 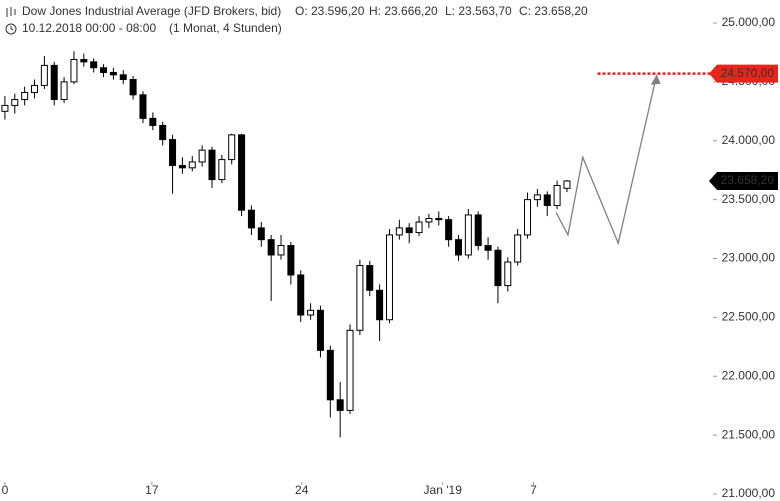 What do you see at coordinates (749, 375) in the screenshot?
I see `y-tick-label: 22.000,00` at bounding box center [749, 375].